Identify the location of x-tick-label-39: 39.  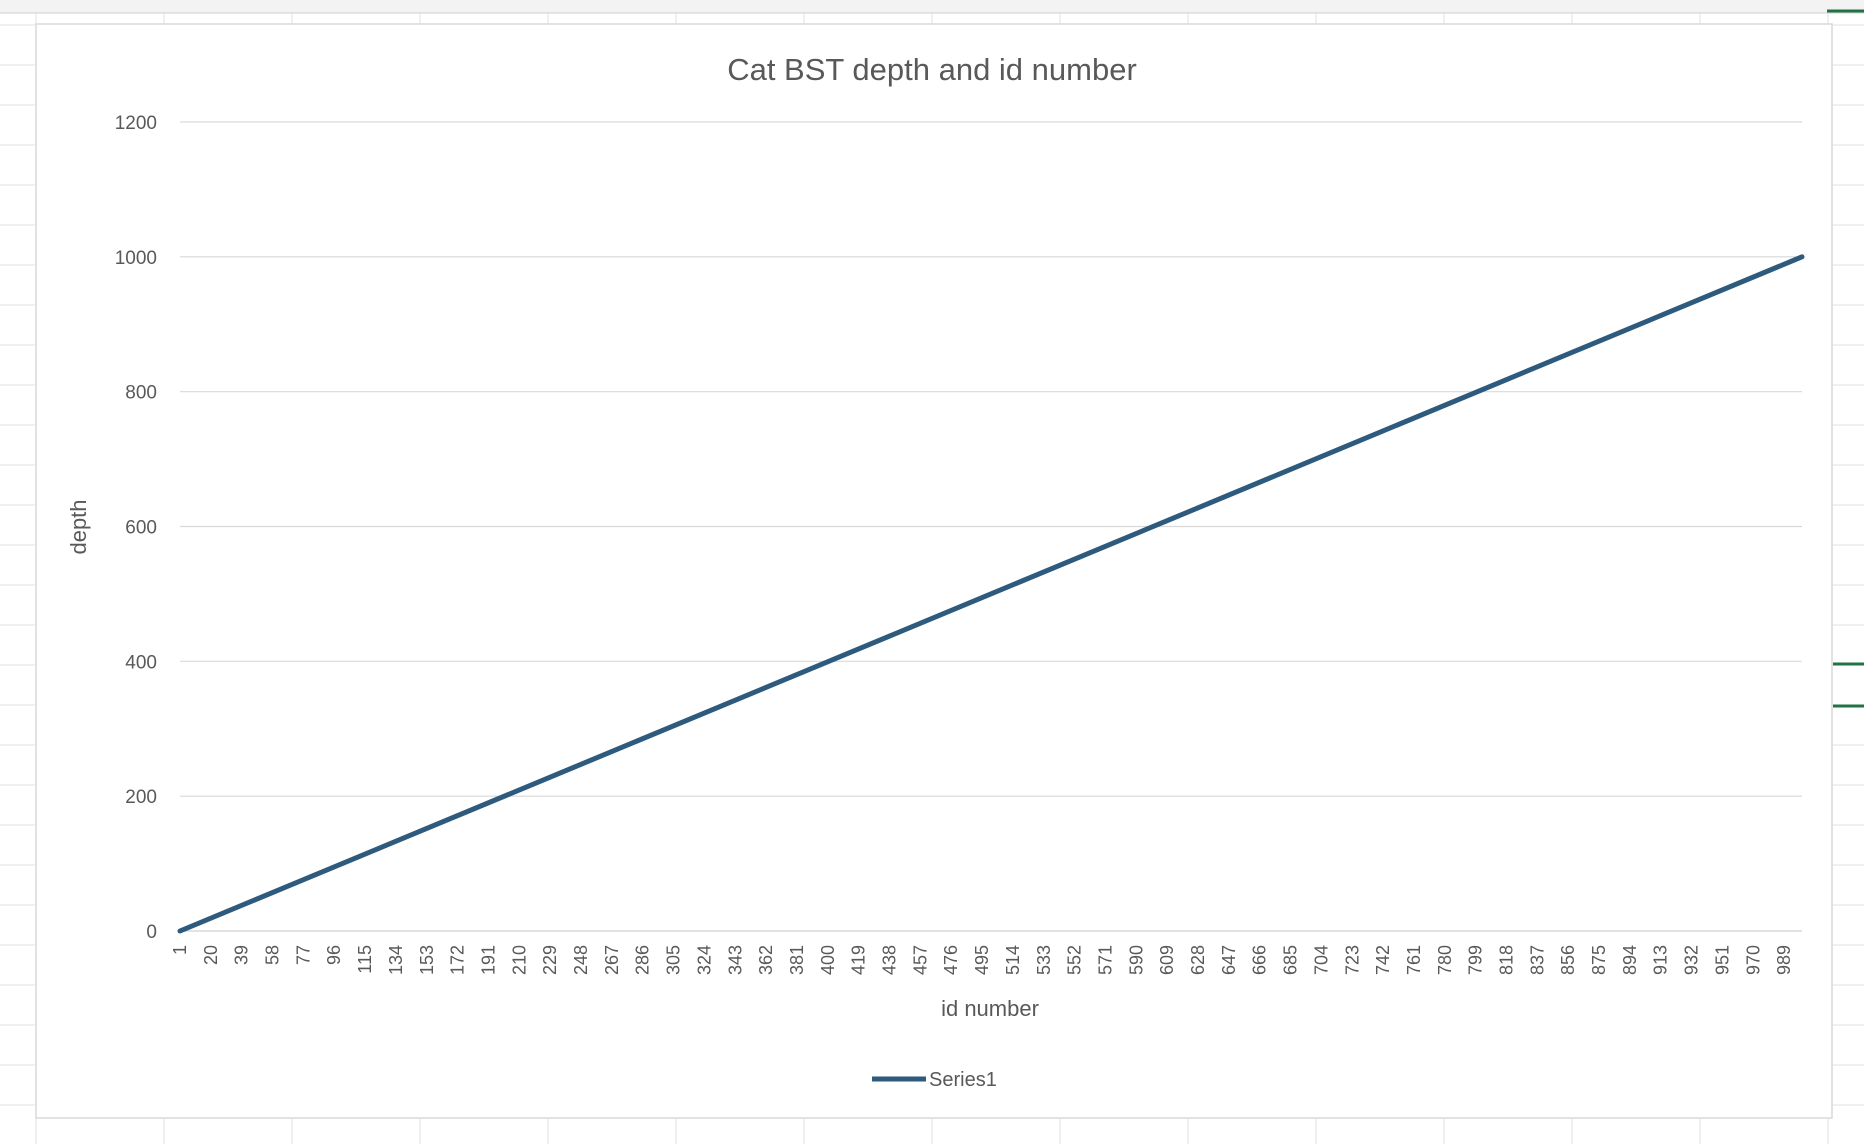
(242, 955).